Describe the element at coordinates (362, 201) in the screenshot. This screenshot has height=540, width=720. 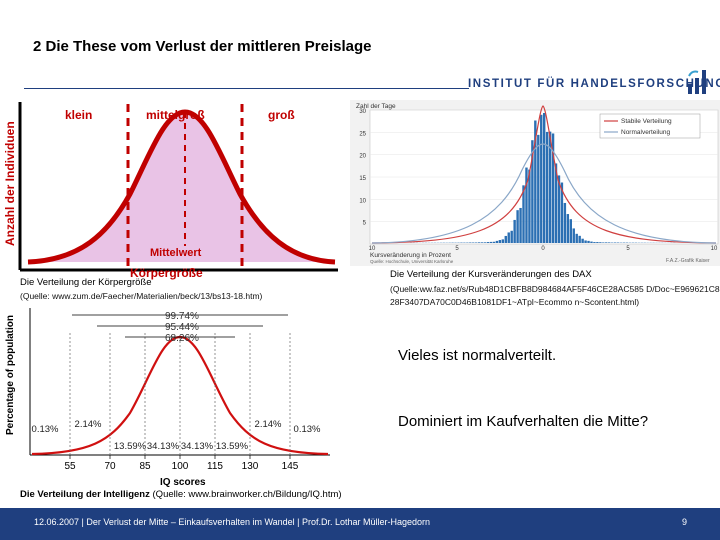
I see `dax-y-tick: 10` at that location.